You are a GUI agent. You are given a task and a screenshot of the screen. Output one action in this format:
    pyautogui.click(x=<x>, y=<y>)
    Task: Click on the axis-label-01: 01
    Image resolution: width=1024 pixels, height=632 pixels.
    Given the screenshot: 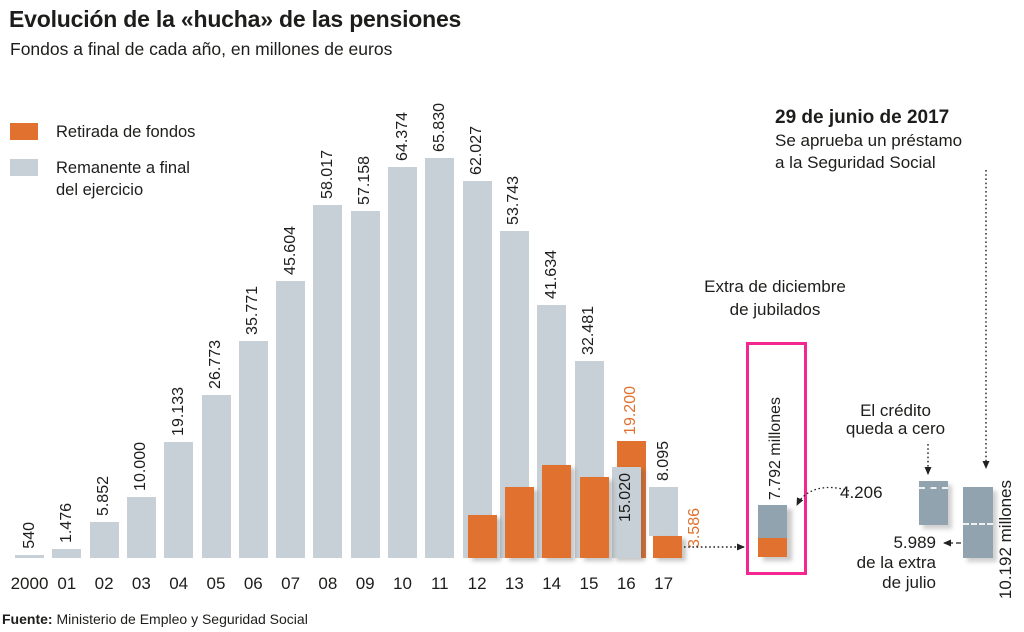 What is the action you would take?
    pyautogui.click(x=67, y=583)
    